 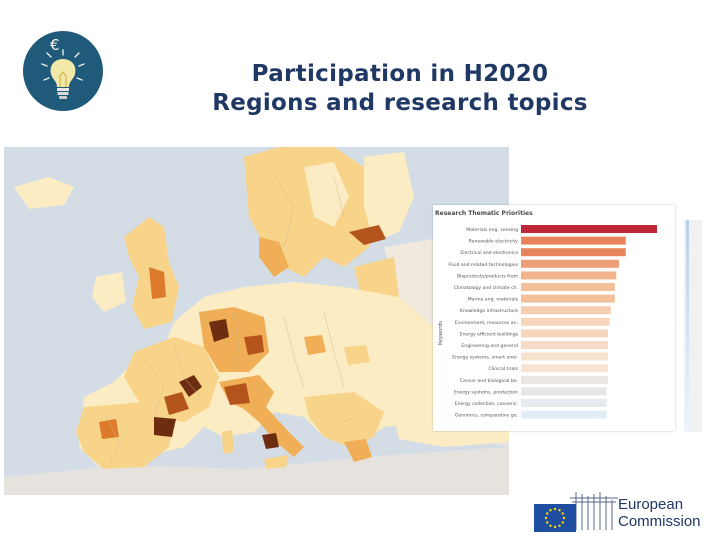 I want to click on chart-category-label: Fluid and related technologies, so click(x=483, y=265).